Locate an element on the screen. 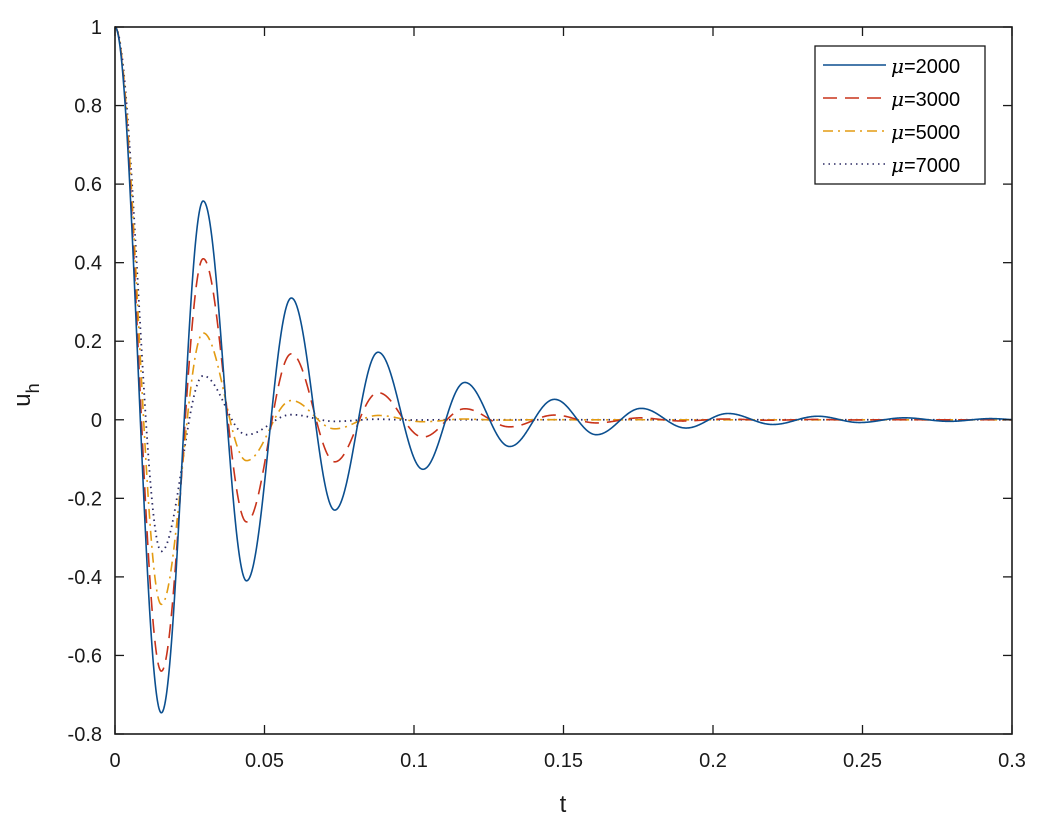  legend: μ=2000 μ=3000 μ=5000 μ=7000 is located at coordinates (900, 115).